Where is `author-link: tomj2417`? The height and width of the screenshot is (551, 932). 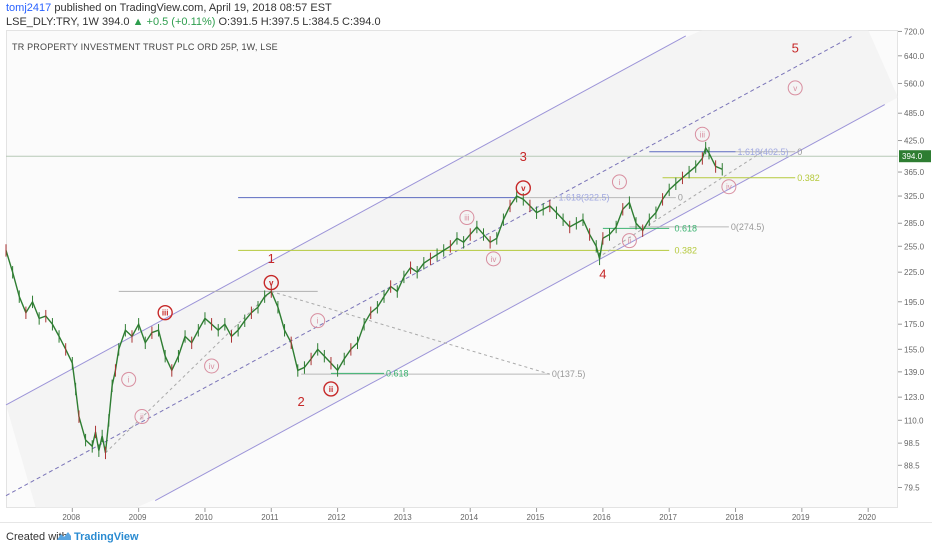
author-link: tomj2417 is located at coordinates (29, 8).